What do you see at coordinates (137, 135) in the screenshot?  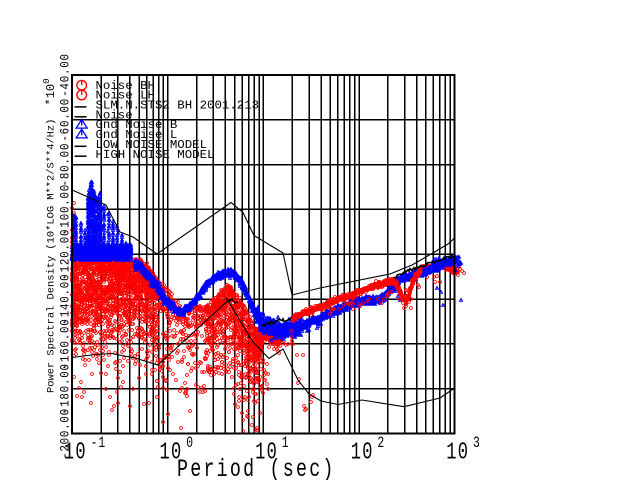 I see `svg-text: Gnd Noise L` at bounding box center [137, 135].